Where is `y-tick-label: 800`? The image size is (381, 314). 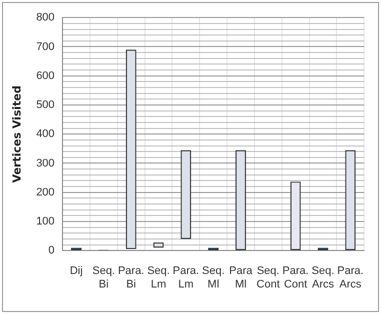 y-tick-label: 800 is located at coordinates (45, 18).